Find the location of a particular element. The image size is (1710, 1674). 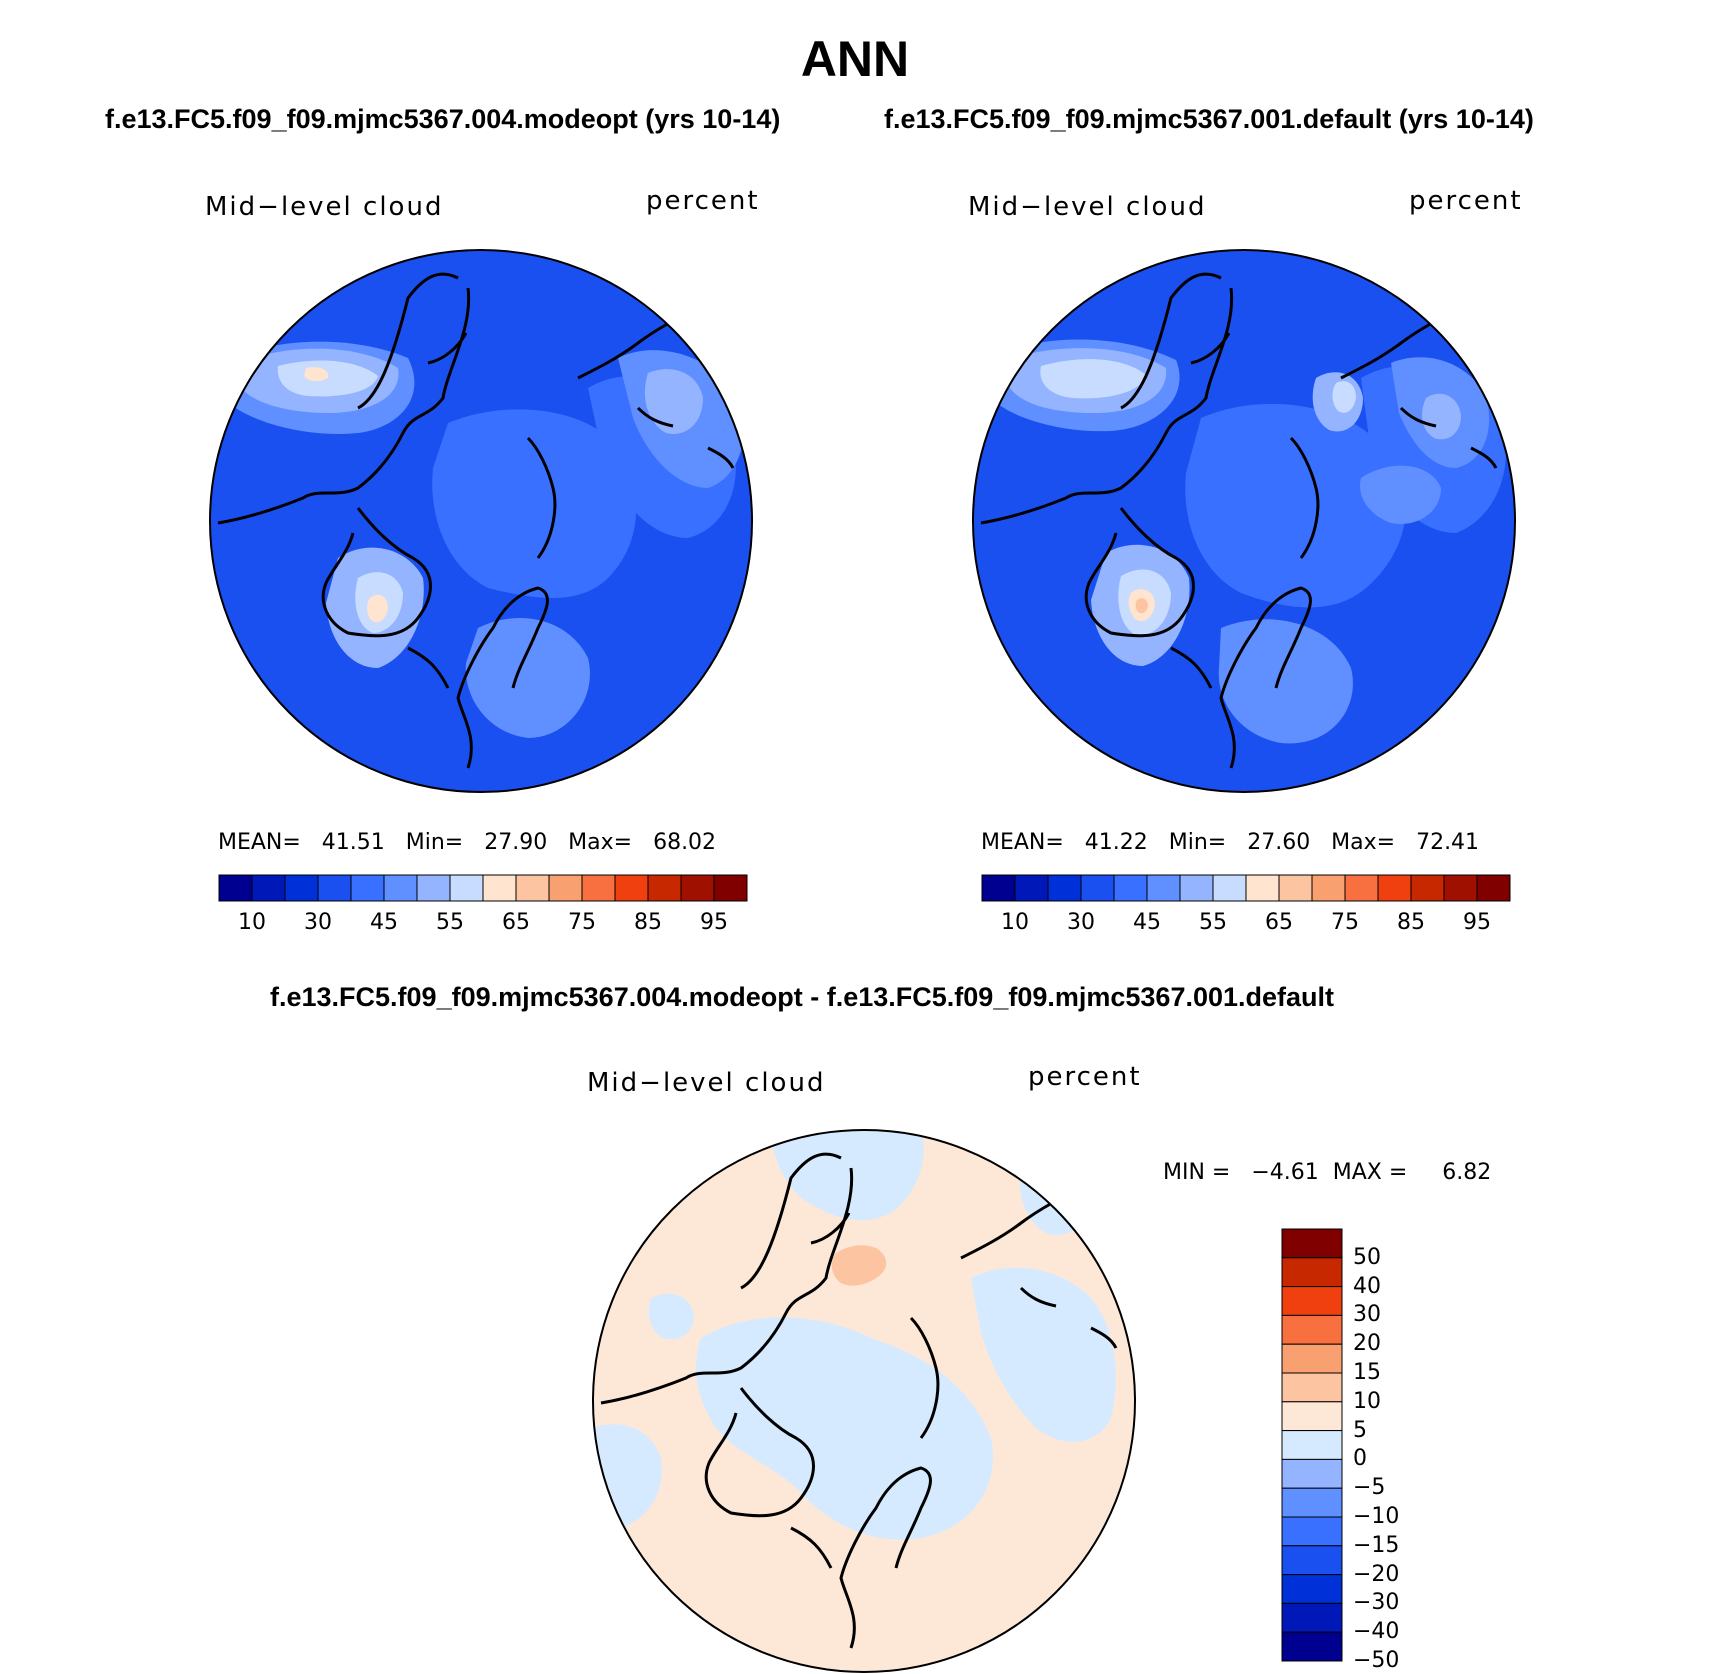

colorbar-tick-label: −10 is located at coordinates (1376, 1516).